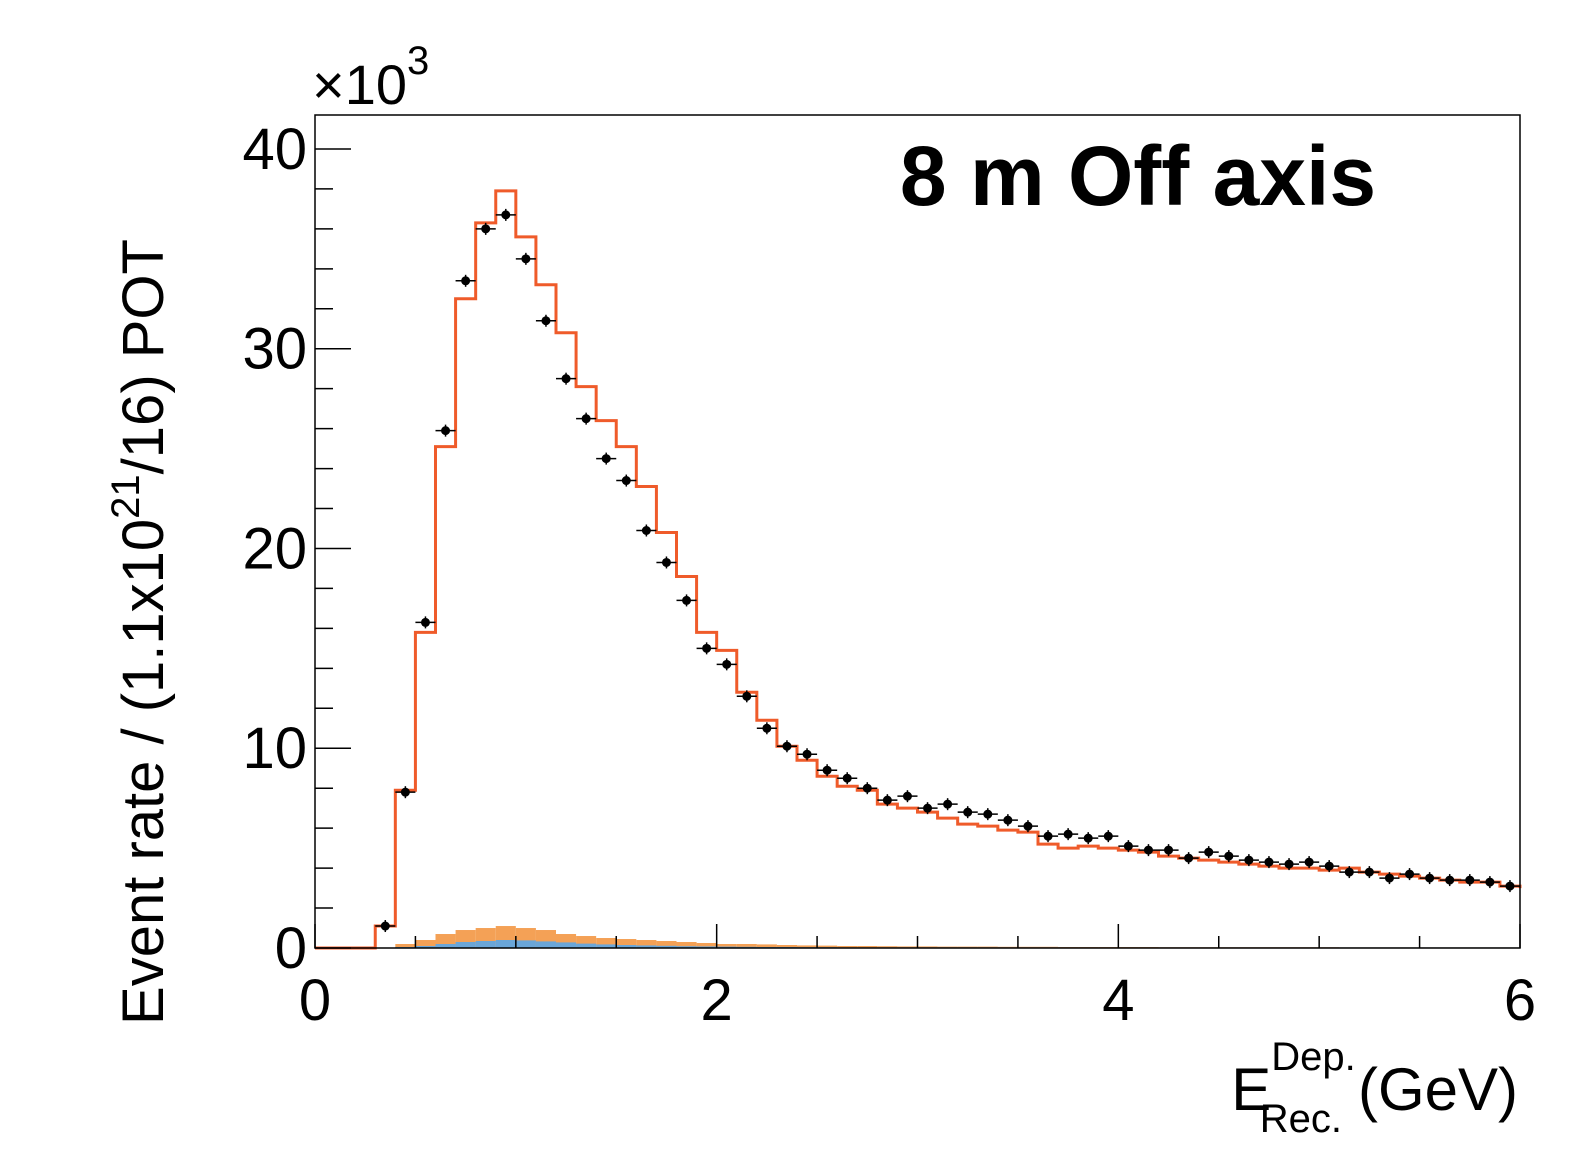 The height and width of the screenshot is (1172, 1596). Describe the element at coordinates (359, 84) in the screenshot. I see `y-multiplier-base: ×10` at that location.